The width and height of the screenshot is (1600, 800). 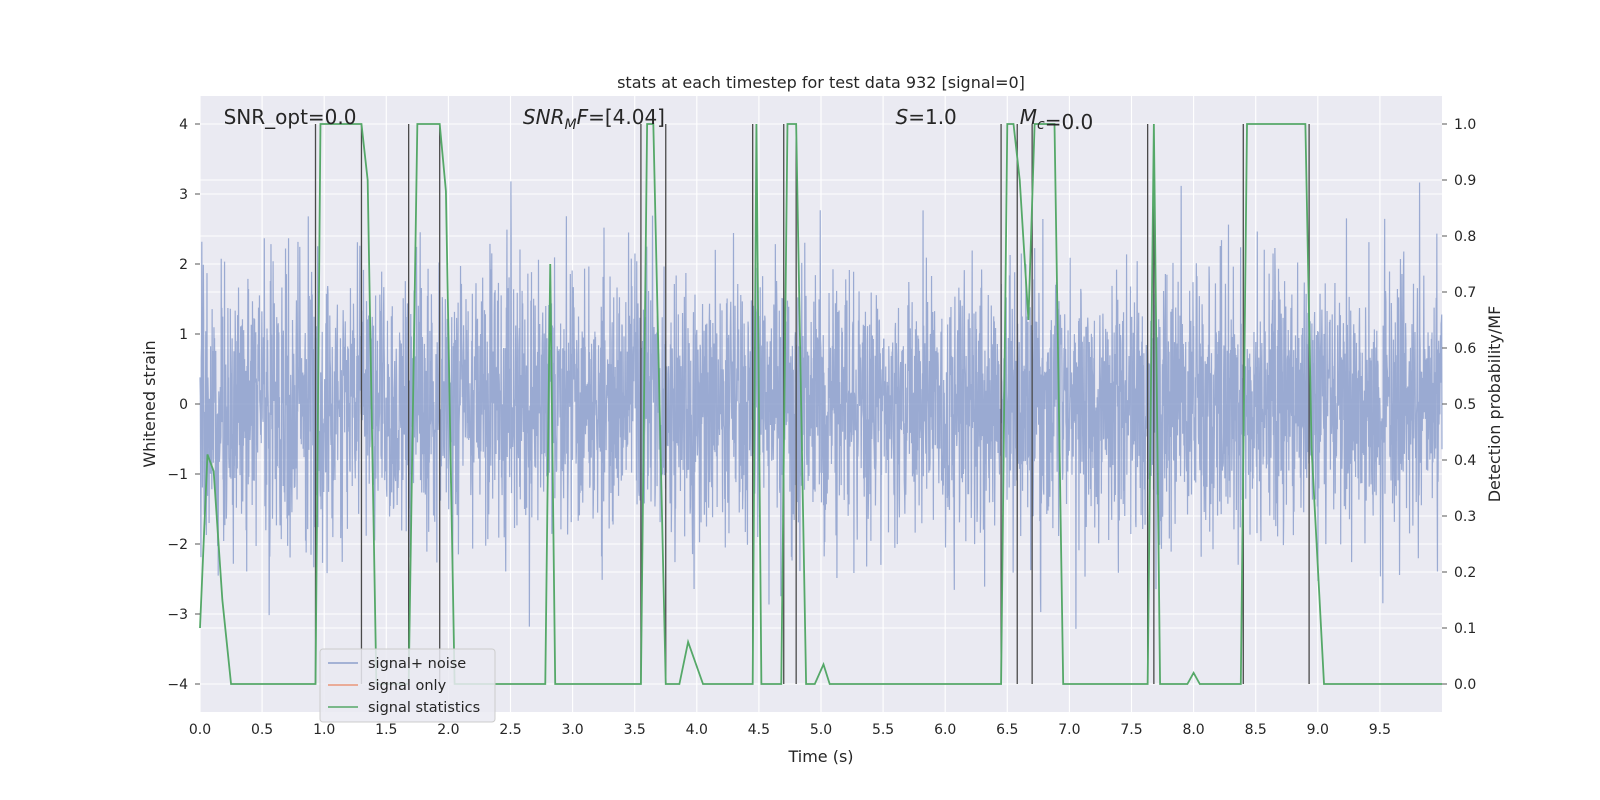 I want to click on annotation-2: S=1.0, so click(x=926, y=117).